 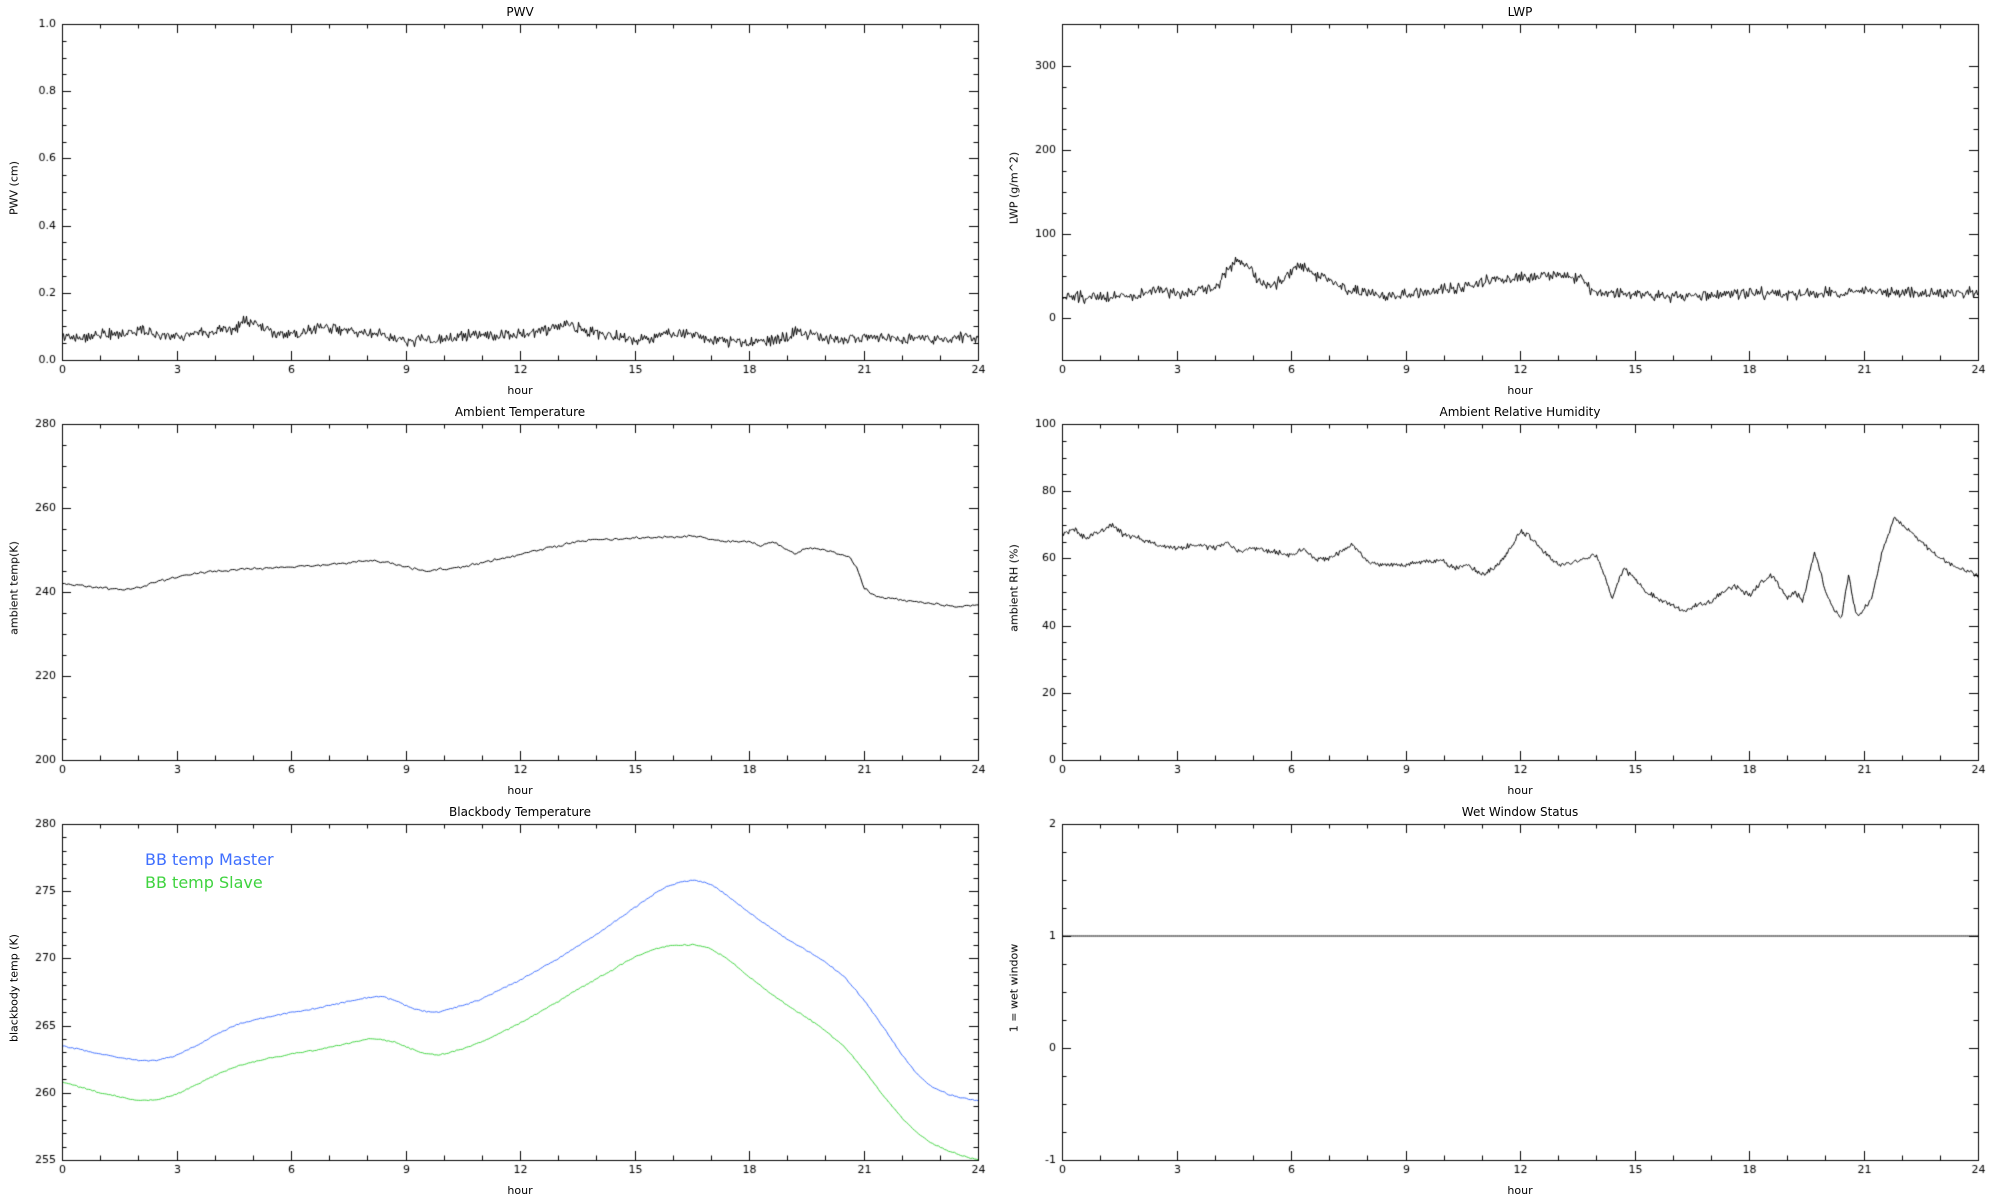 I want to click on chart-title: Ambient Relative Humidity, so click(x=1520, y=412).